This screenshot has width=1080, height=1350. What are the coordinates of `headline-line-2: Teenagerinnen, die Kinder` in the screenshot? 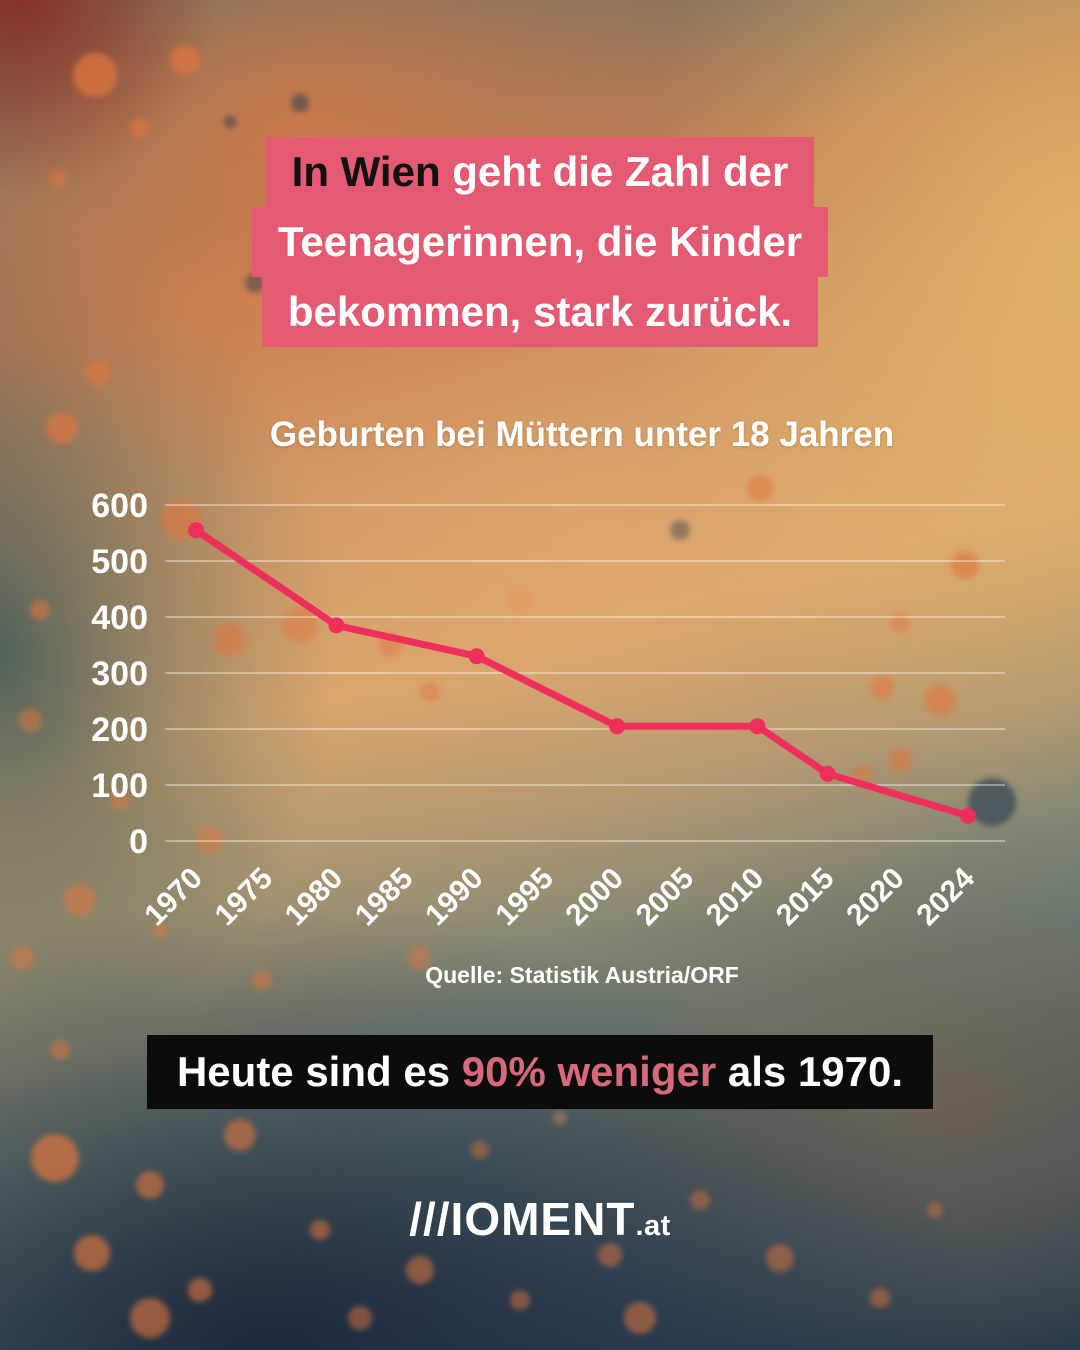 It's located at (540, 242).